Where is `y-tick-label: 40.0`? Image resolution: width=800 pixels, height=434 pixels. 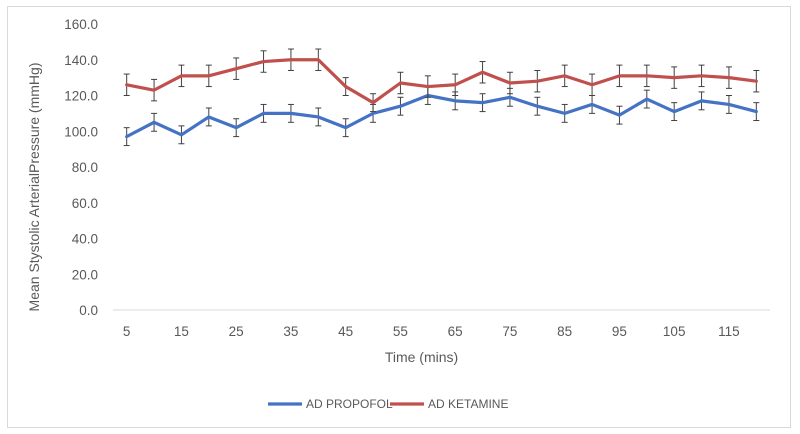
y-tick-label: 40.0 is located at coordinates (85, 239).